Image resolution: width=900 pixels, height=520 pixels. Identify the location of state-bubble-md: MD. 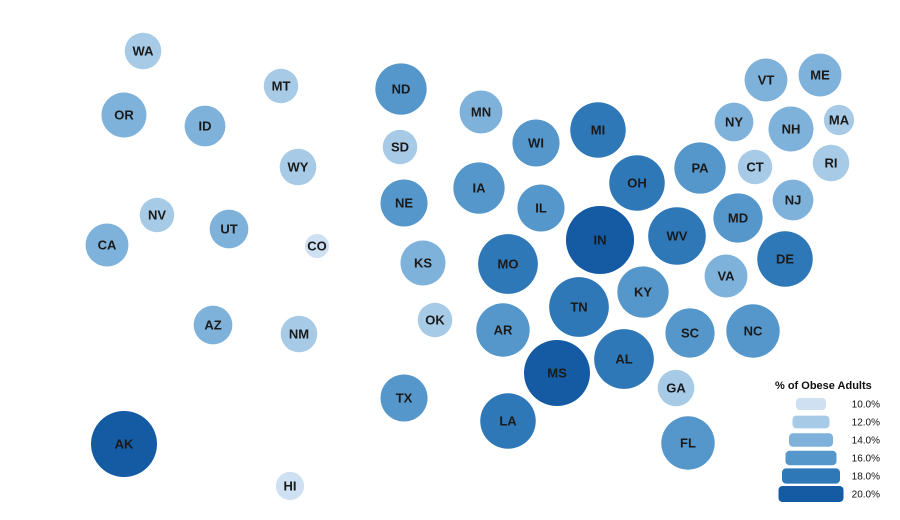
(738, 218).